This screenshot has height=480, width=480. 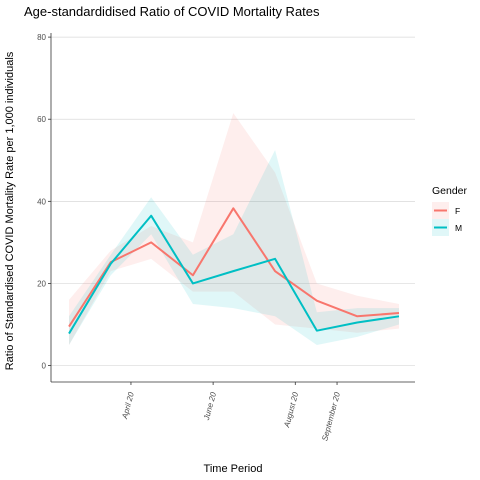 What do you see at coordinates (291, 410) in the screenshot?
I see `x-tick-label: August 20` at bounding box center [291, 410].